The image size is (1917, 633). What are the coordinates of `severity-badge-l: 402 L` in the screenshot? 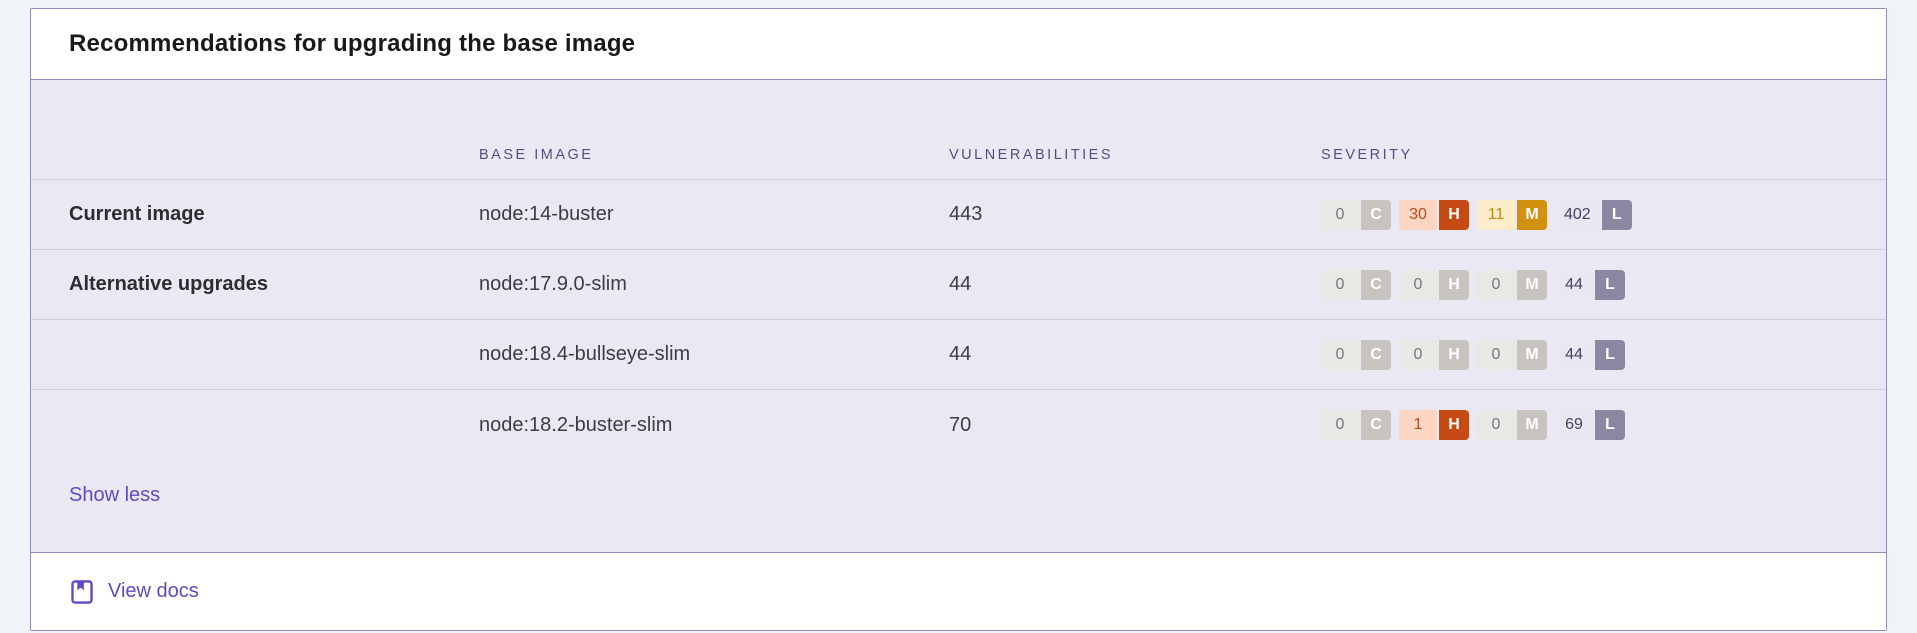 It's located at (1593, 214).